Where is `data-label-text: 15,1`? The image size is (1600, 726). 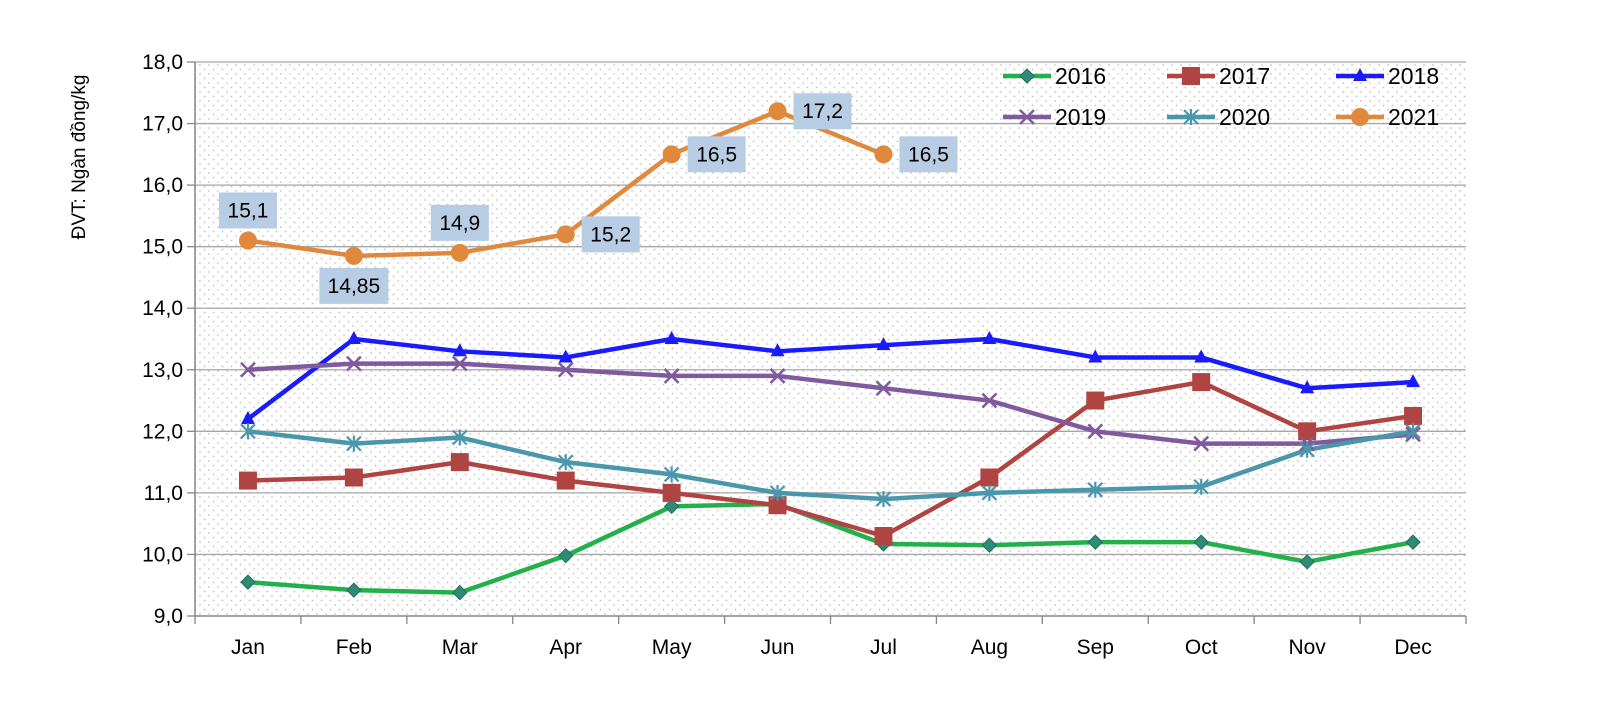
data-label-text: 15,1 is located at coordinates (248, 211).